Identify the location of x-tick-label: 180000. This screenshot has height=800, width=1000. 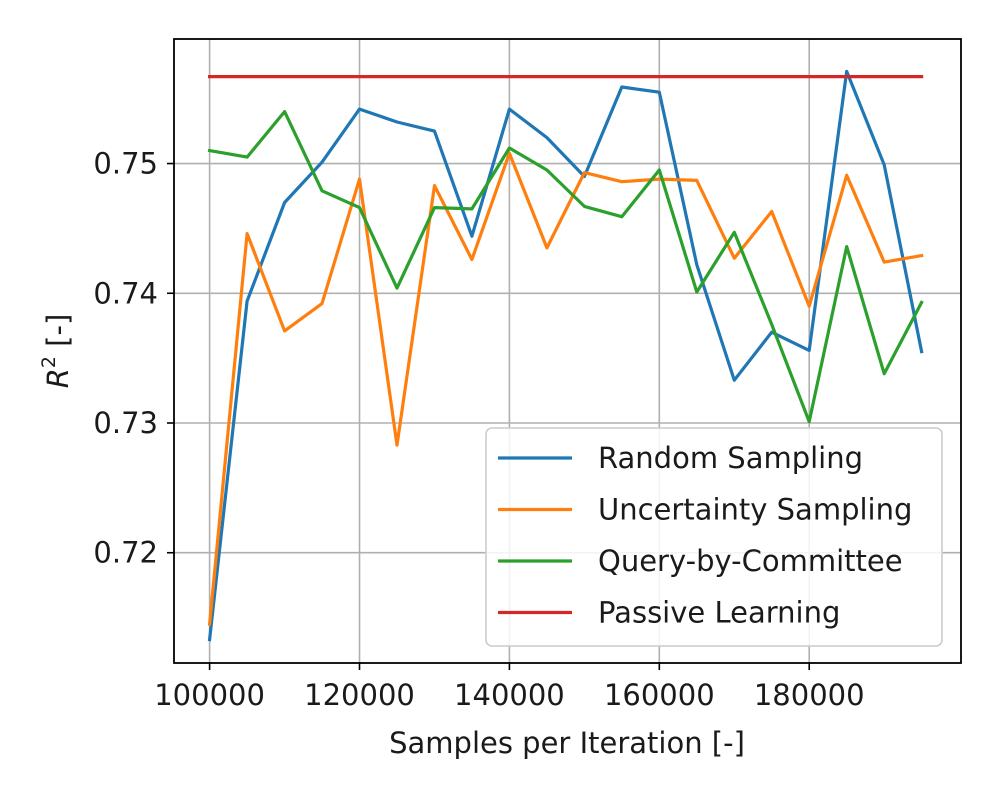
(809, 695).